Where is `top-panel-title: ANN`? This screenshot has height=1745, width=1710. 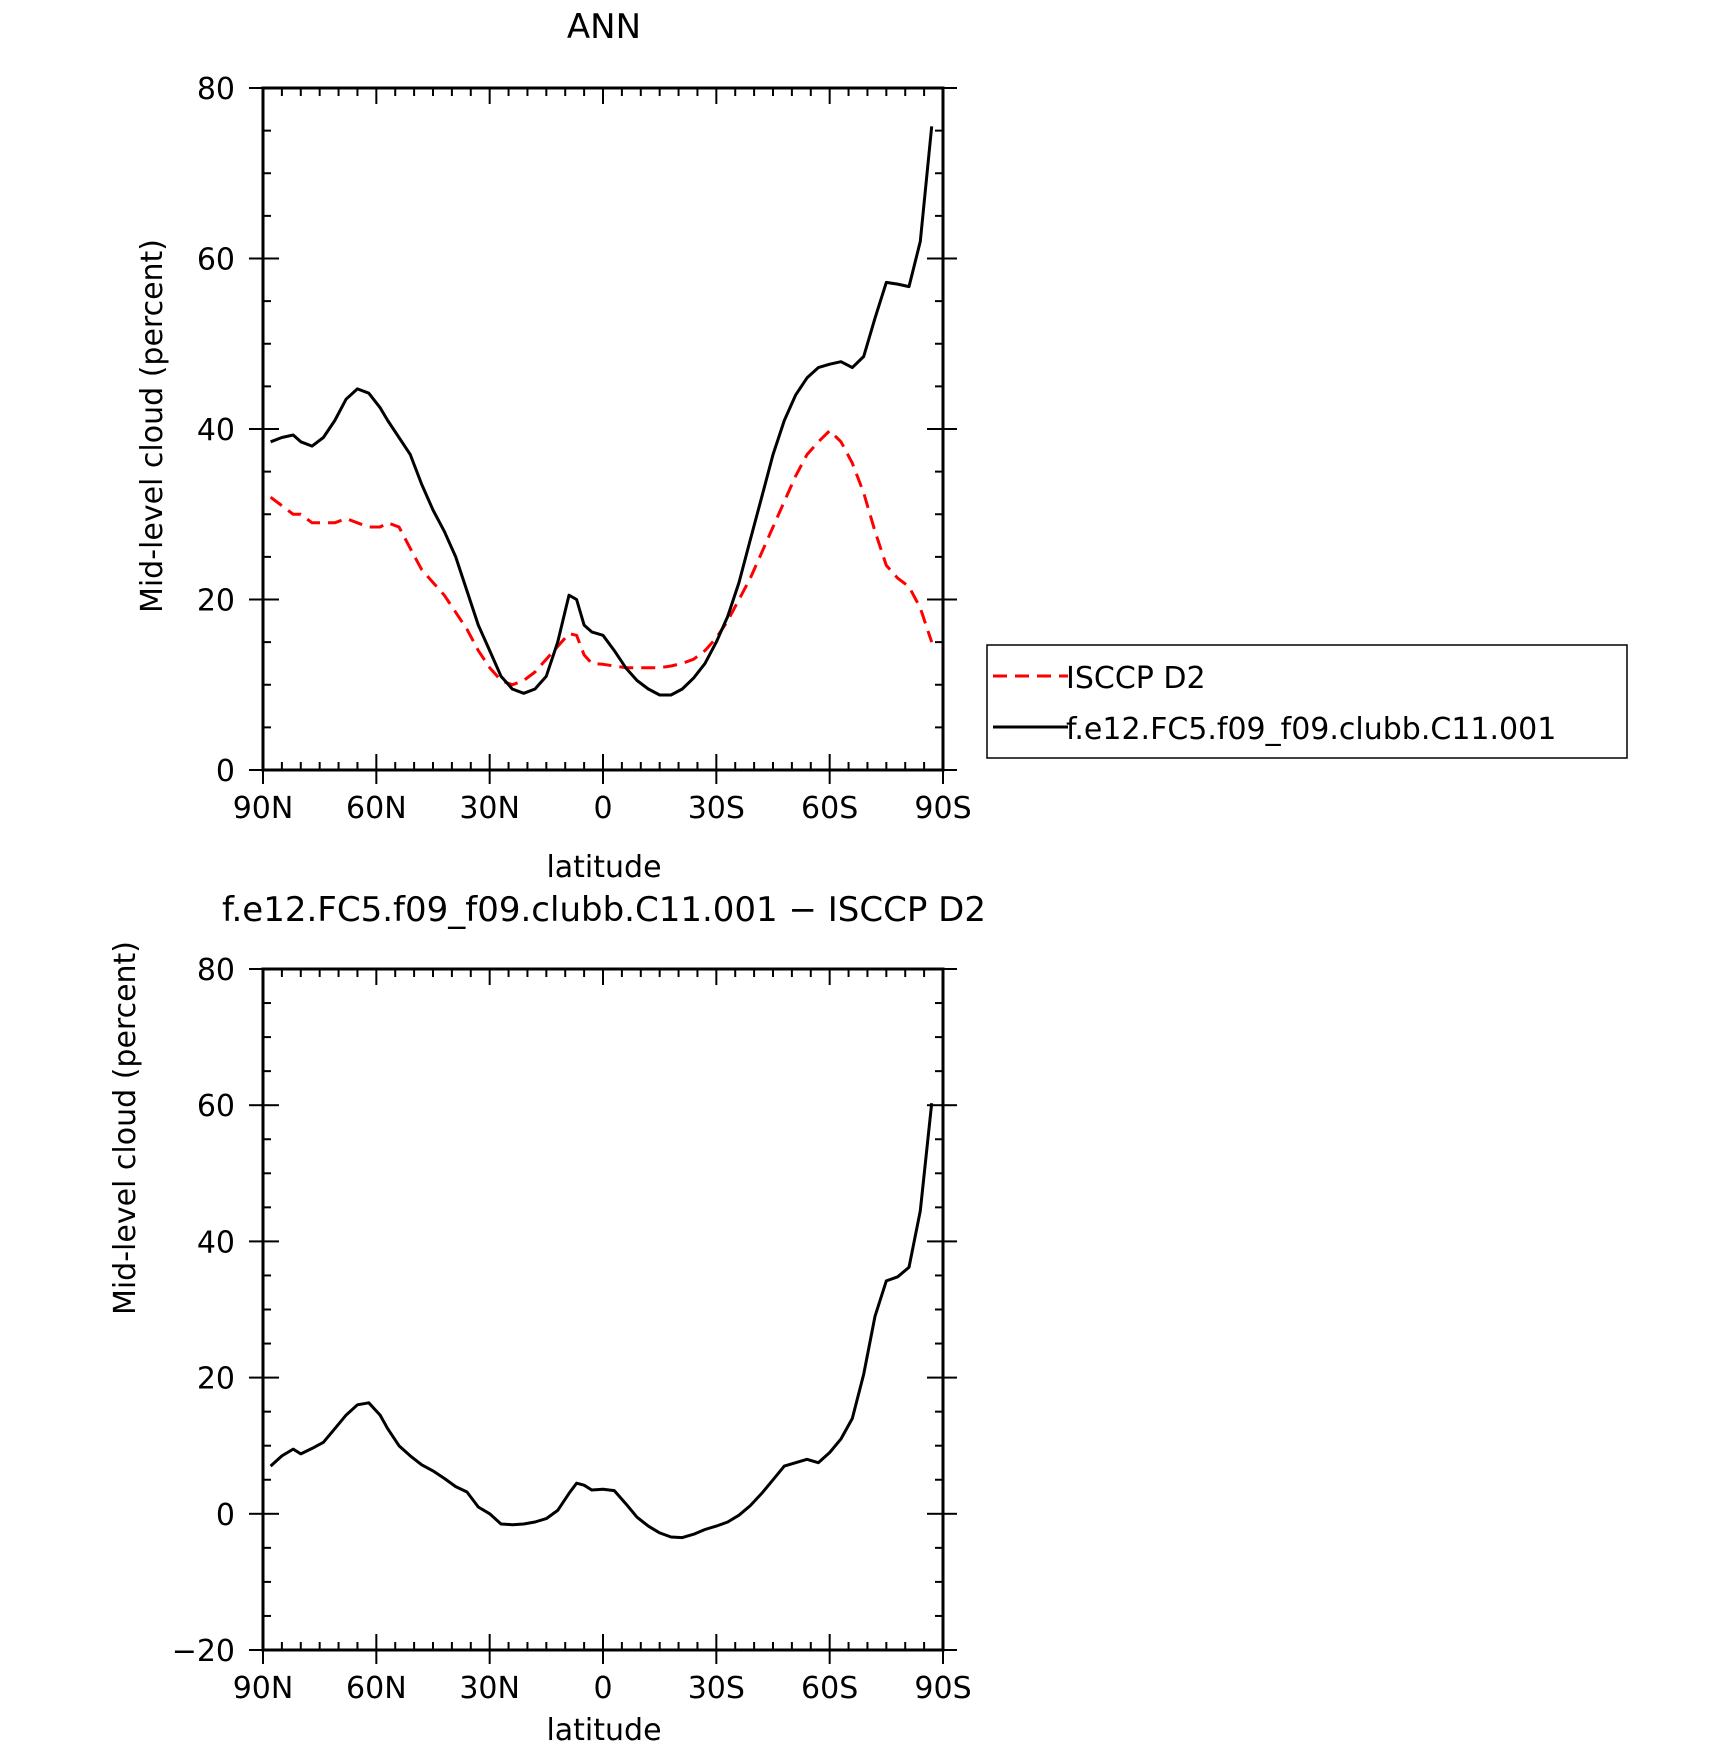
top-panel-title: ANN is located at coordinates (604, 27).